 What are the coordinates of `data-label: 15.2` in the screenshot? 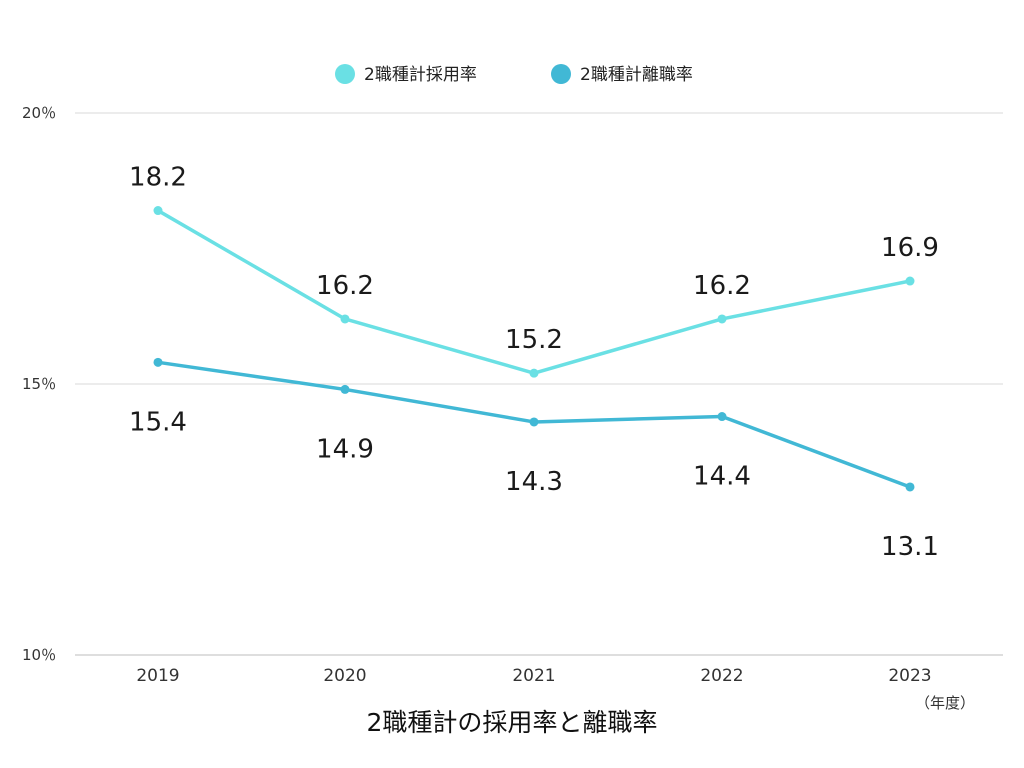 It's located at (534, 340).